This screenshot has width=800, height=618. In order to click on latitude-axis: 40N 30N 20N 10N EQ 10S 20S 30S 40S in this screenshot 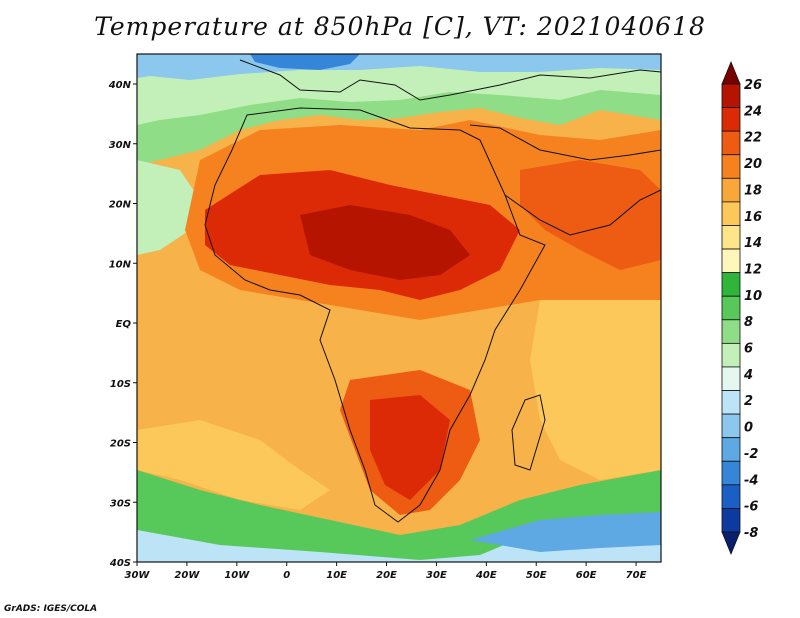, I will do `click(122, 324)`.